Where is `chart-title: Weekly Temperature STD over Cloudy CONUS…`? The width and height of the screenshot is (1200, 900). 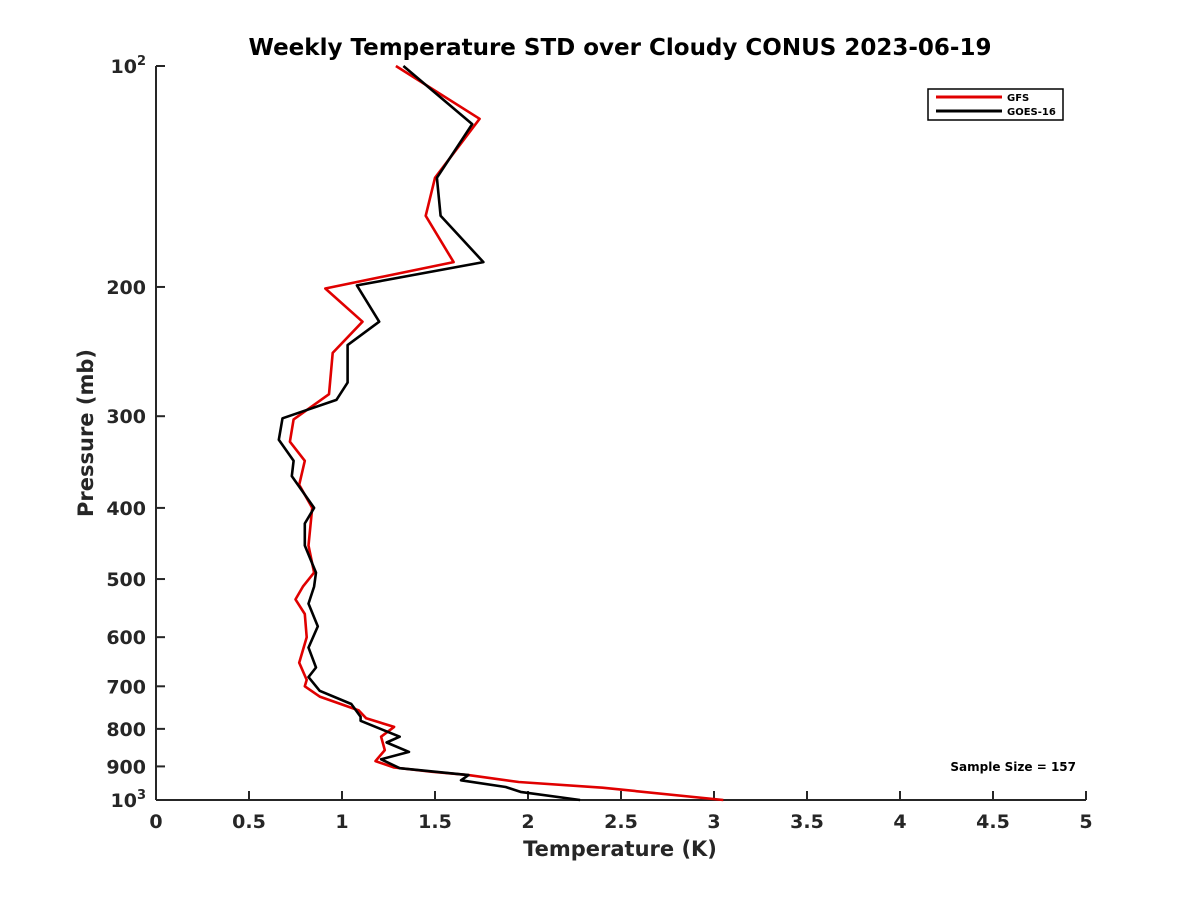 chart-title: Weekly Temperature STD over Cloudy CONUS… is located at coordinates (620, 48).